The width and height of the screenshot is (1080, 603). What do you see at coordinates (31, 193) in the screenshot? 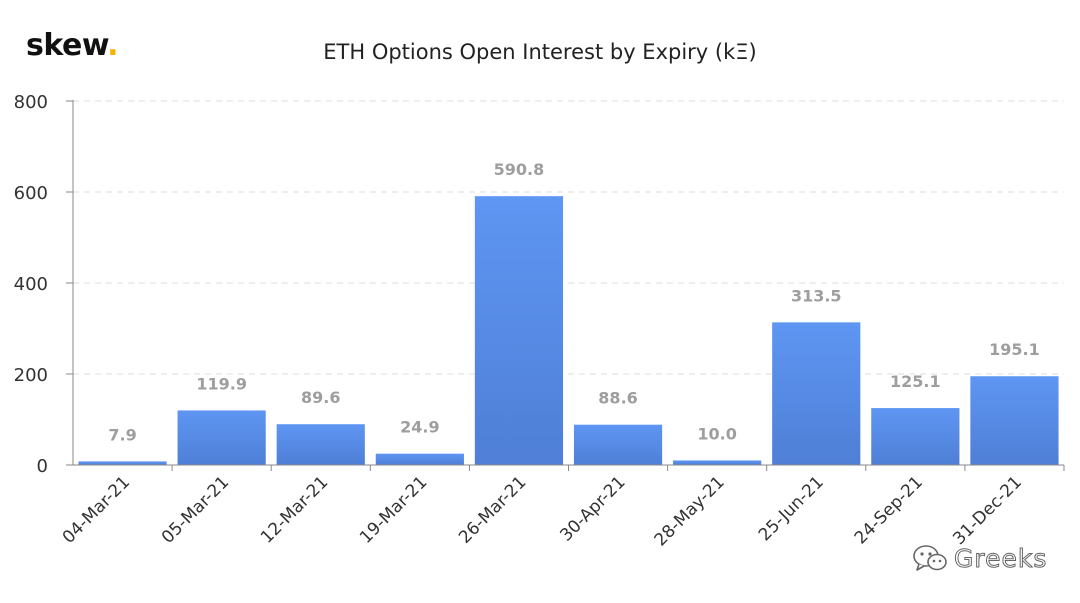
I see `y-tick-label: 600` at bounding box center [31, 193].